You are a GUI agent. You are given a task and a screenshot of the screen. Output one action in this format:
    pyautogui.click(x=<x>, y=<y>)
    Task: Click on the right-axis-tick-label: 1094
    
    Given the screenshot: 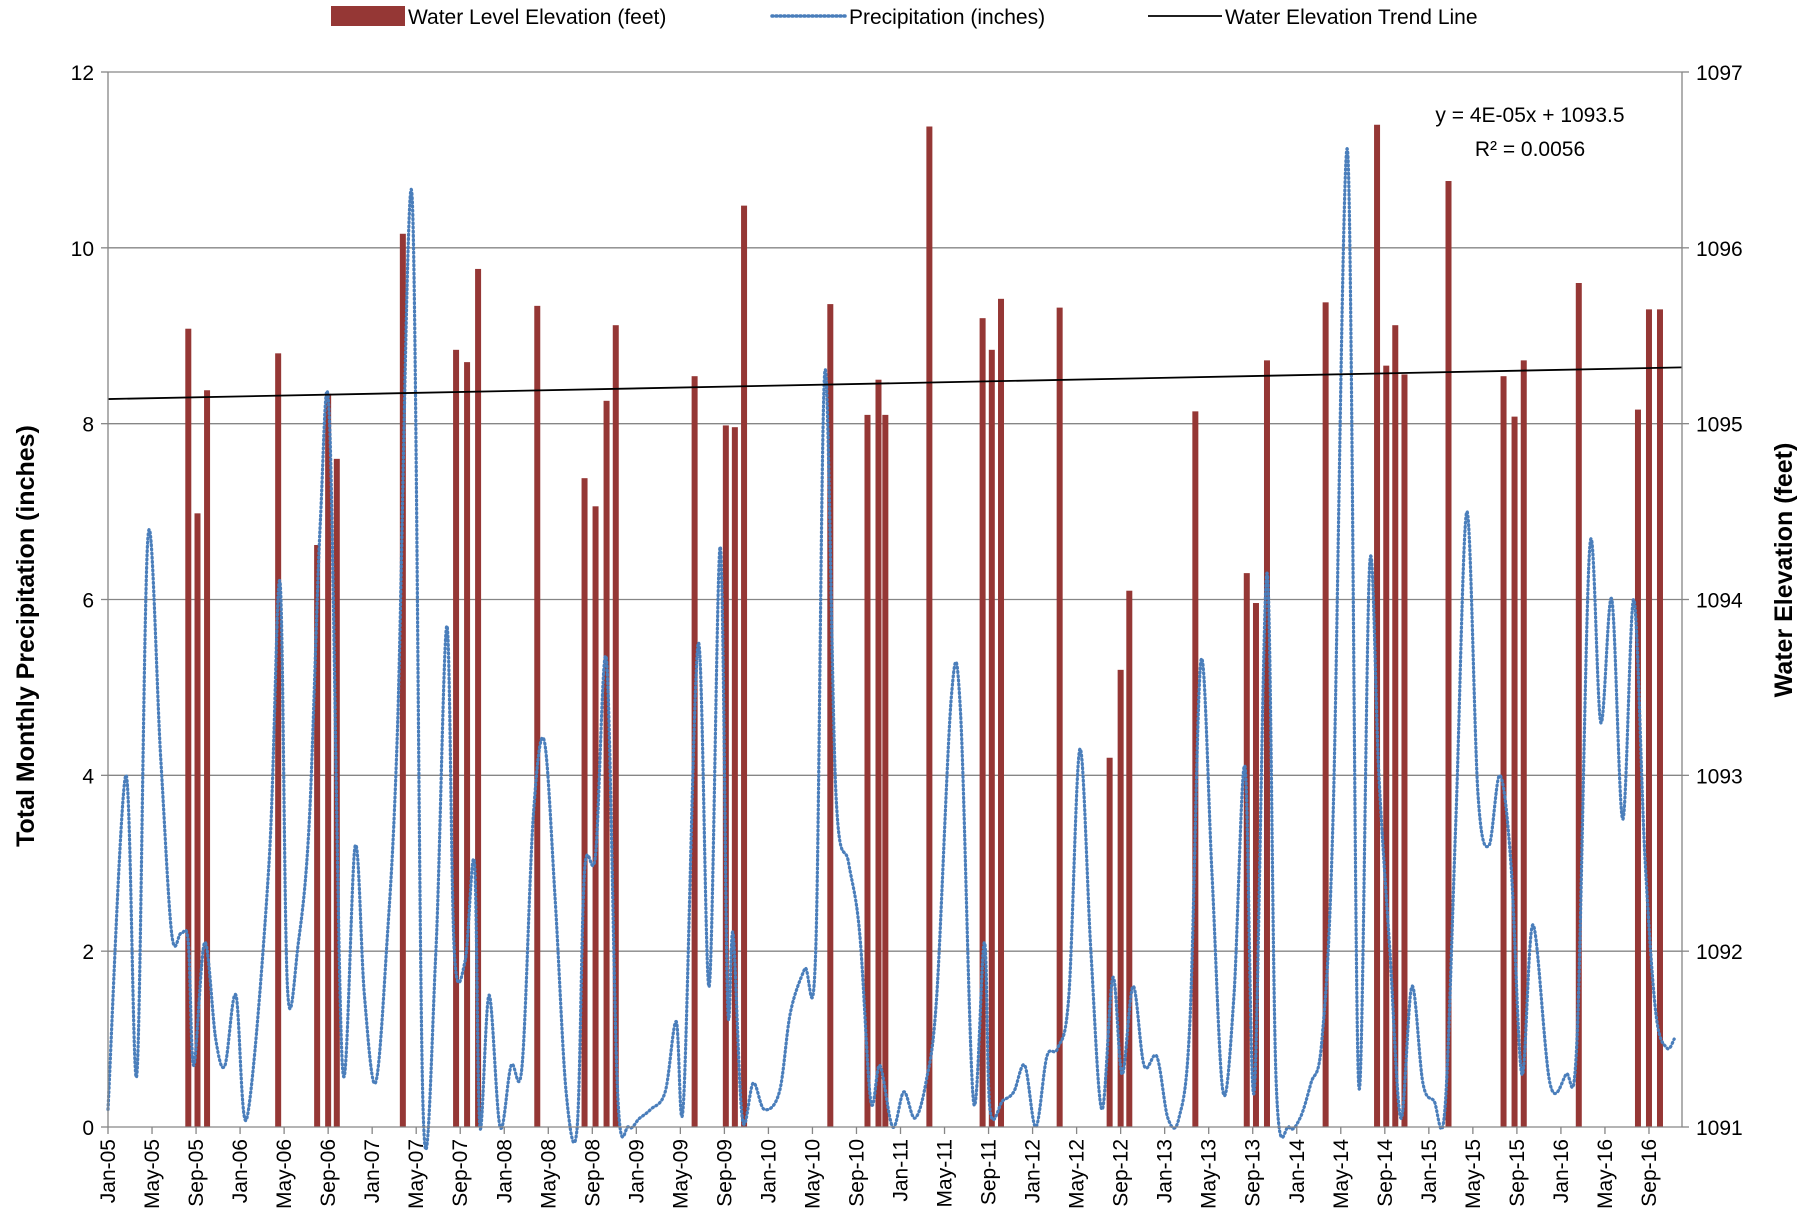 What is the action you would take?
    pyautogui.click(x=1719, y=601)
    